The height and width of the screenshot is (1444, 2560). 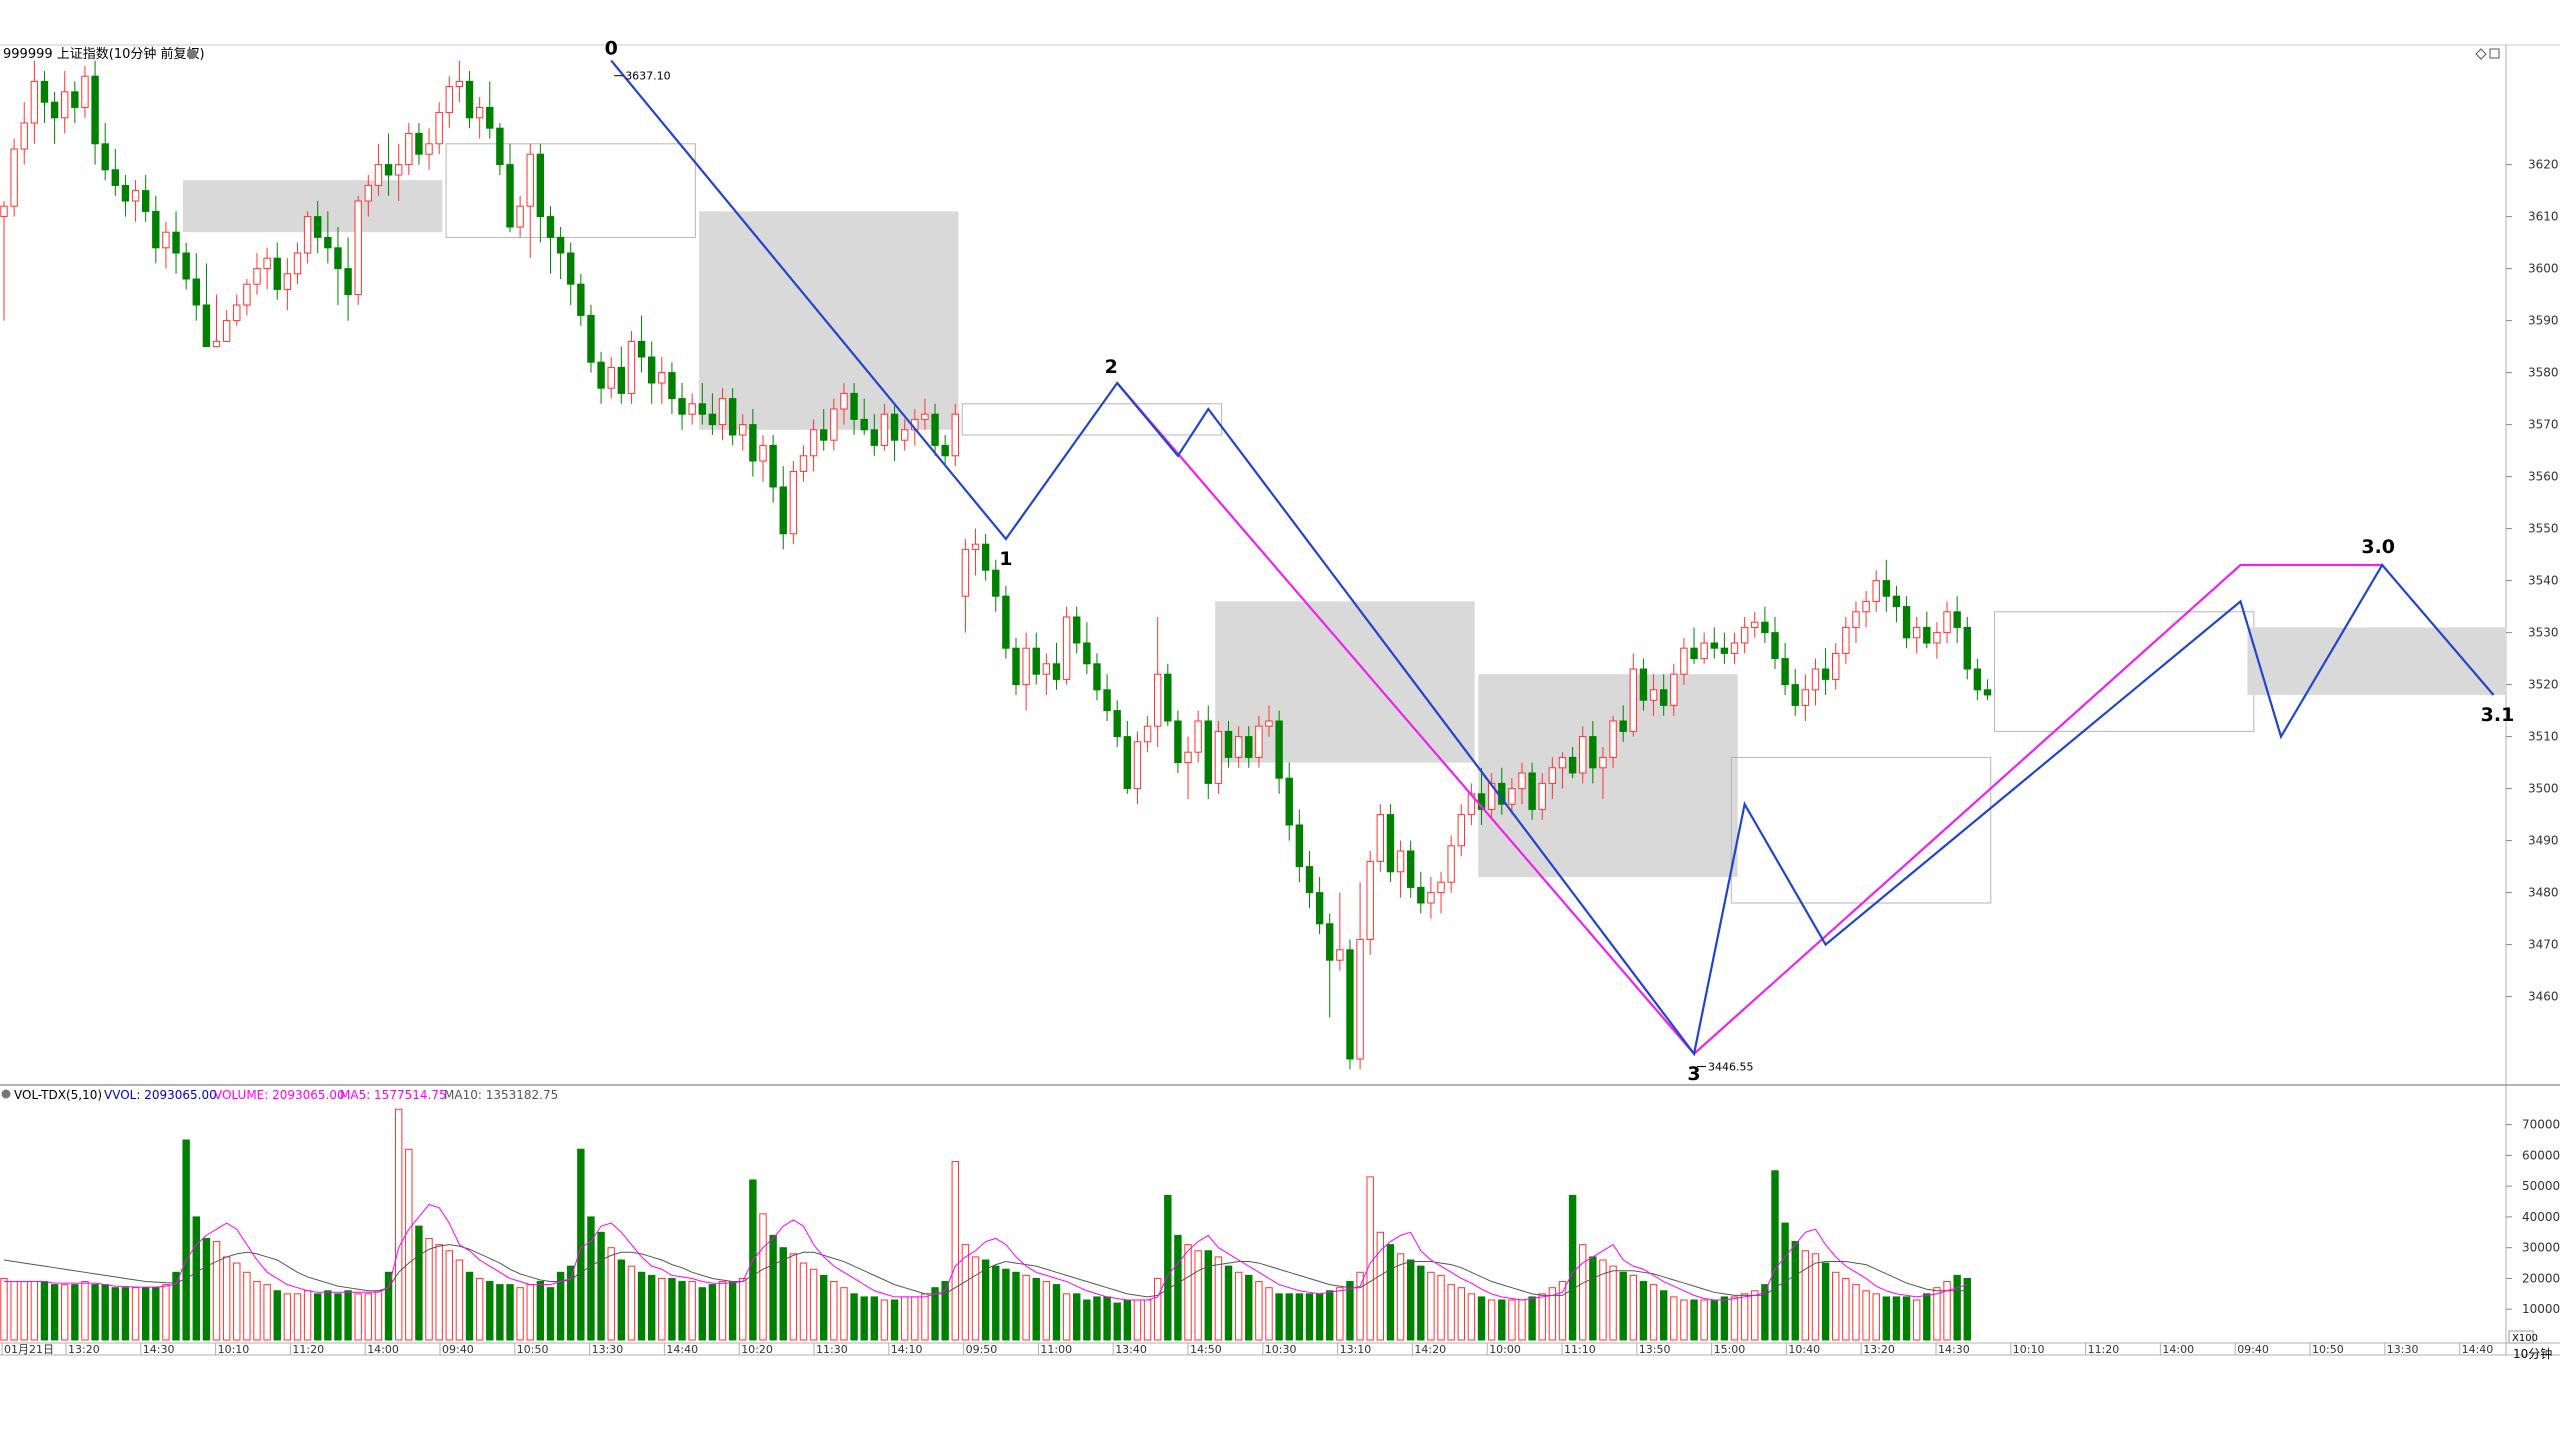 What do you see at coordinates (2494, 53) in the screenshot?
I see `square-icon` at bounding box center [2494, 53].